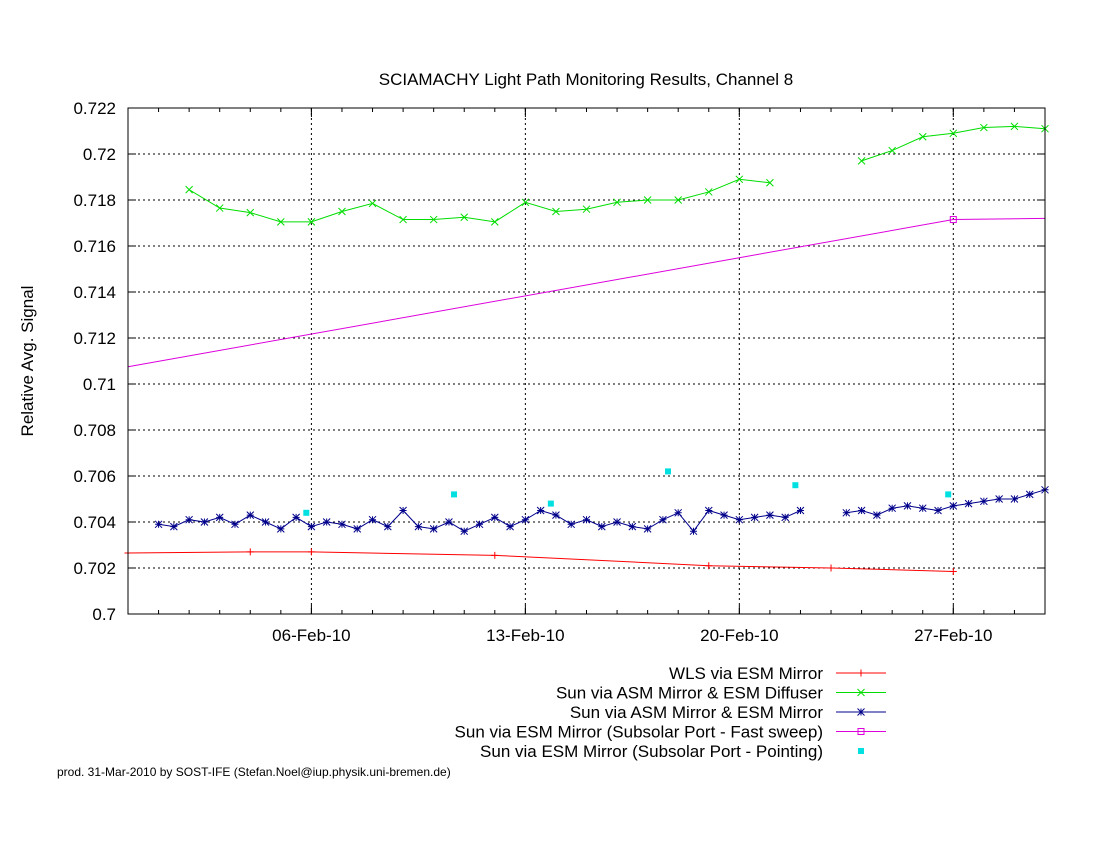 The image size is (1100, 850). Describe the element at coordinates (94, 246) in the screenshot. I see `y-tick-label: 0.716` at that location.